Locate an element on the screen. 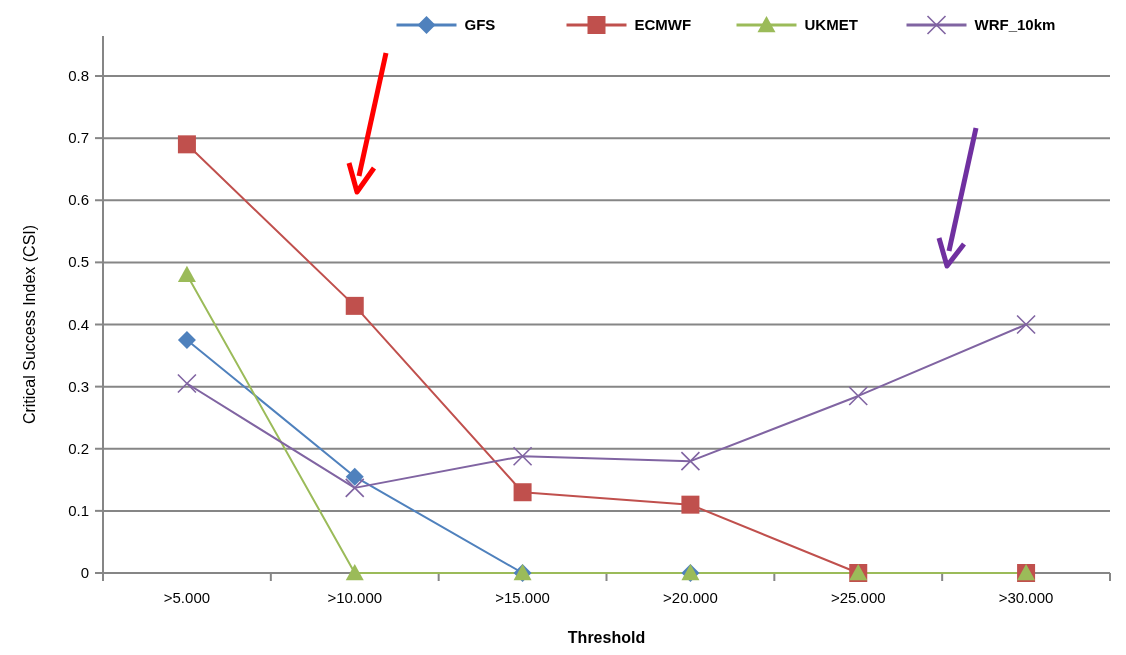  x-tick-label: >25.000 is located at coordinates (858, 597).